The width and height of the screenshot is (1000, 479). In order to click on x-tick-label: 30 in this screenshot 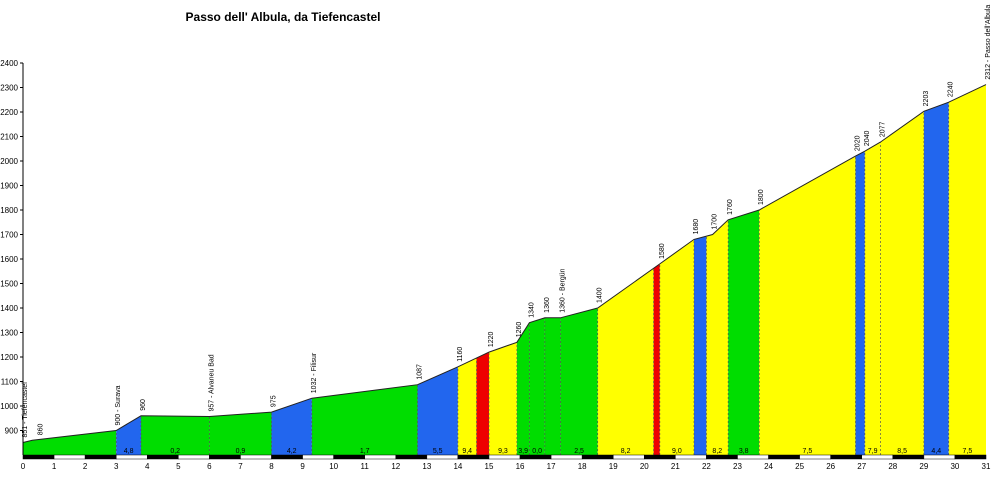, I will do `click(954, 466)`.